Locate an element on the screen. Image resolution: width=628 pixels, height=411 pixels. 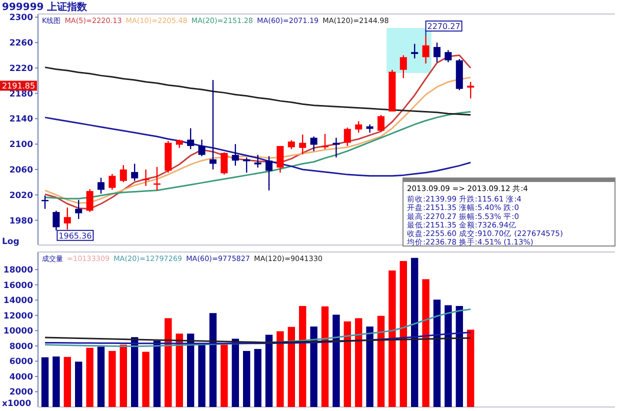
y-tick-label: 16000 is located at coordinates (18, 285).